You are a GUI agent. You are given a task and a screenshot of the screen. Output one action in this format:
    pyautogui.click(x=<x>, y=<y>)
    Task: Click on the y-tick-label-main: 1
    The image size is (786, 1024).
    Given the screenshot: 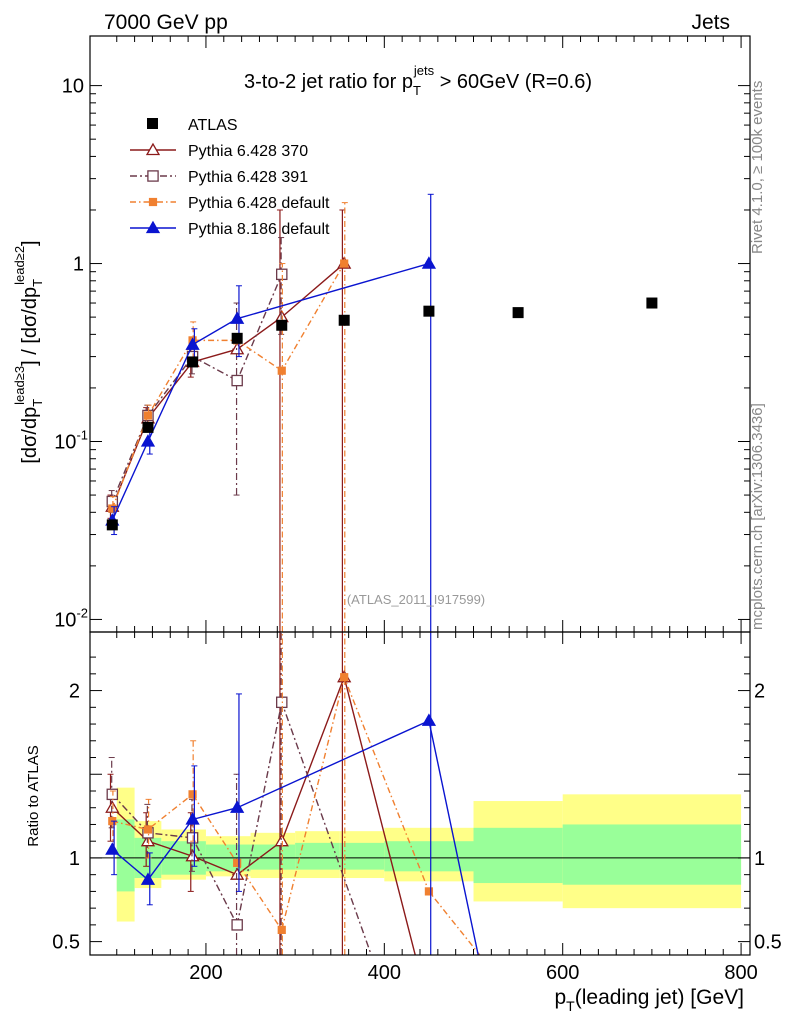 What is the action you would take?
    pyautogui.click(x=78, y=265)
    